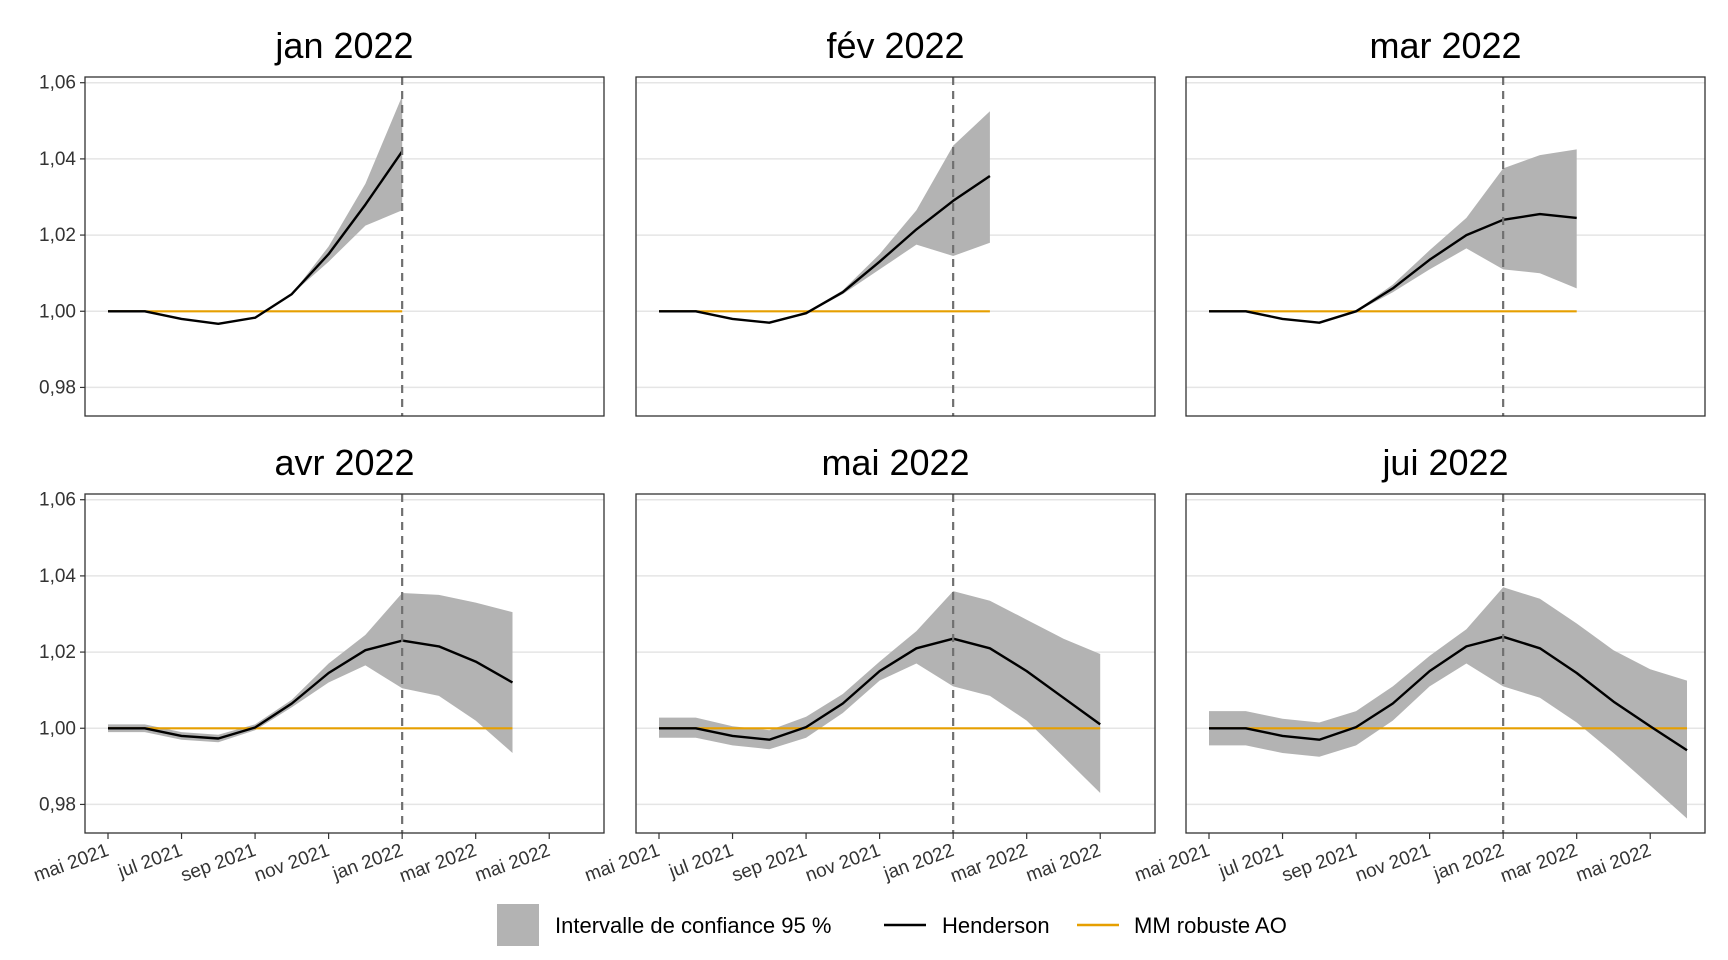 The width and height of the screenshot is (1728, 960). Describe the element at coordinates (343, 45) in the screenshot. I see `panel-title: jan 2022` at that location.